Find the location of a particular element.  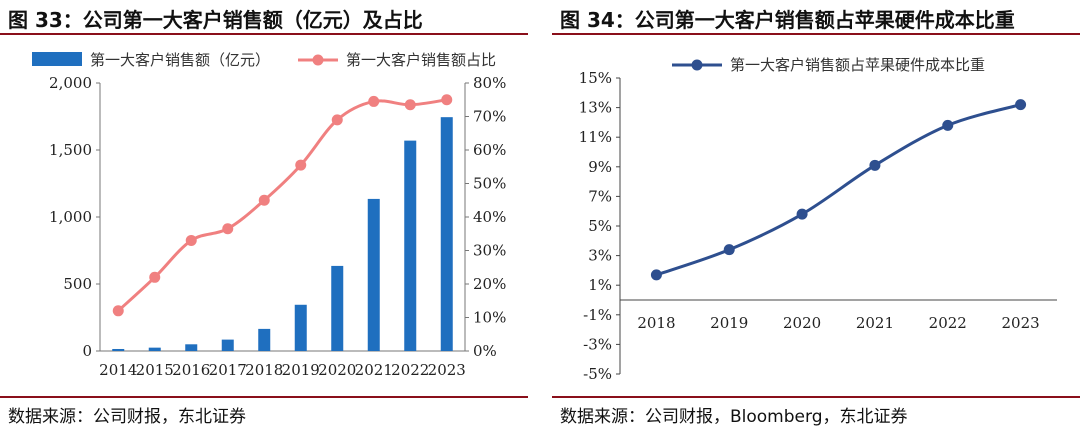

right-y-tick-label: 60% is located at coordinates (489, 150).